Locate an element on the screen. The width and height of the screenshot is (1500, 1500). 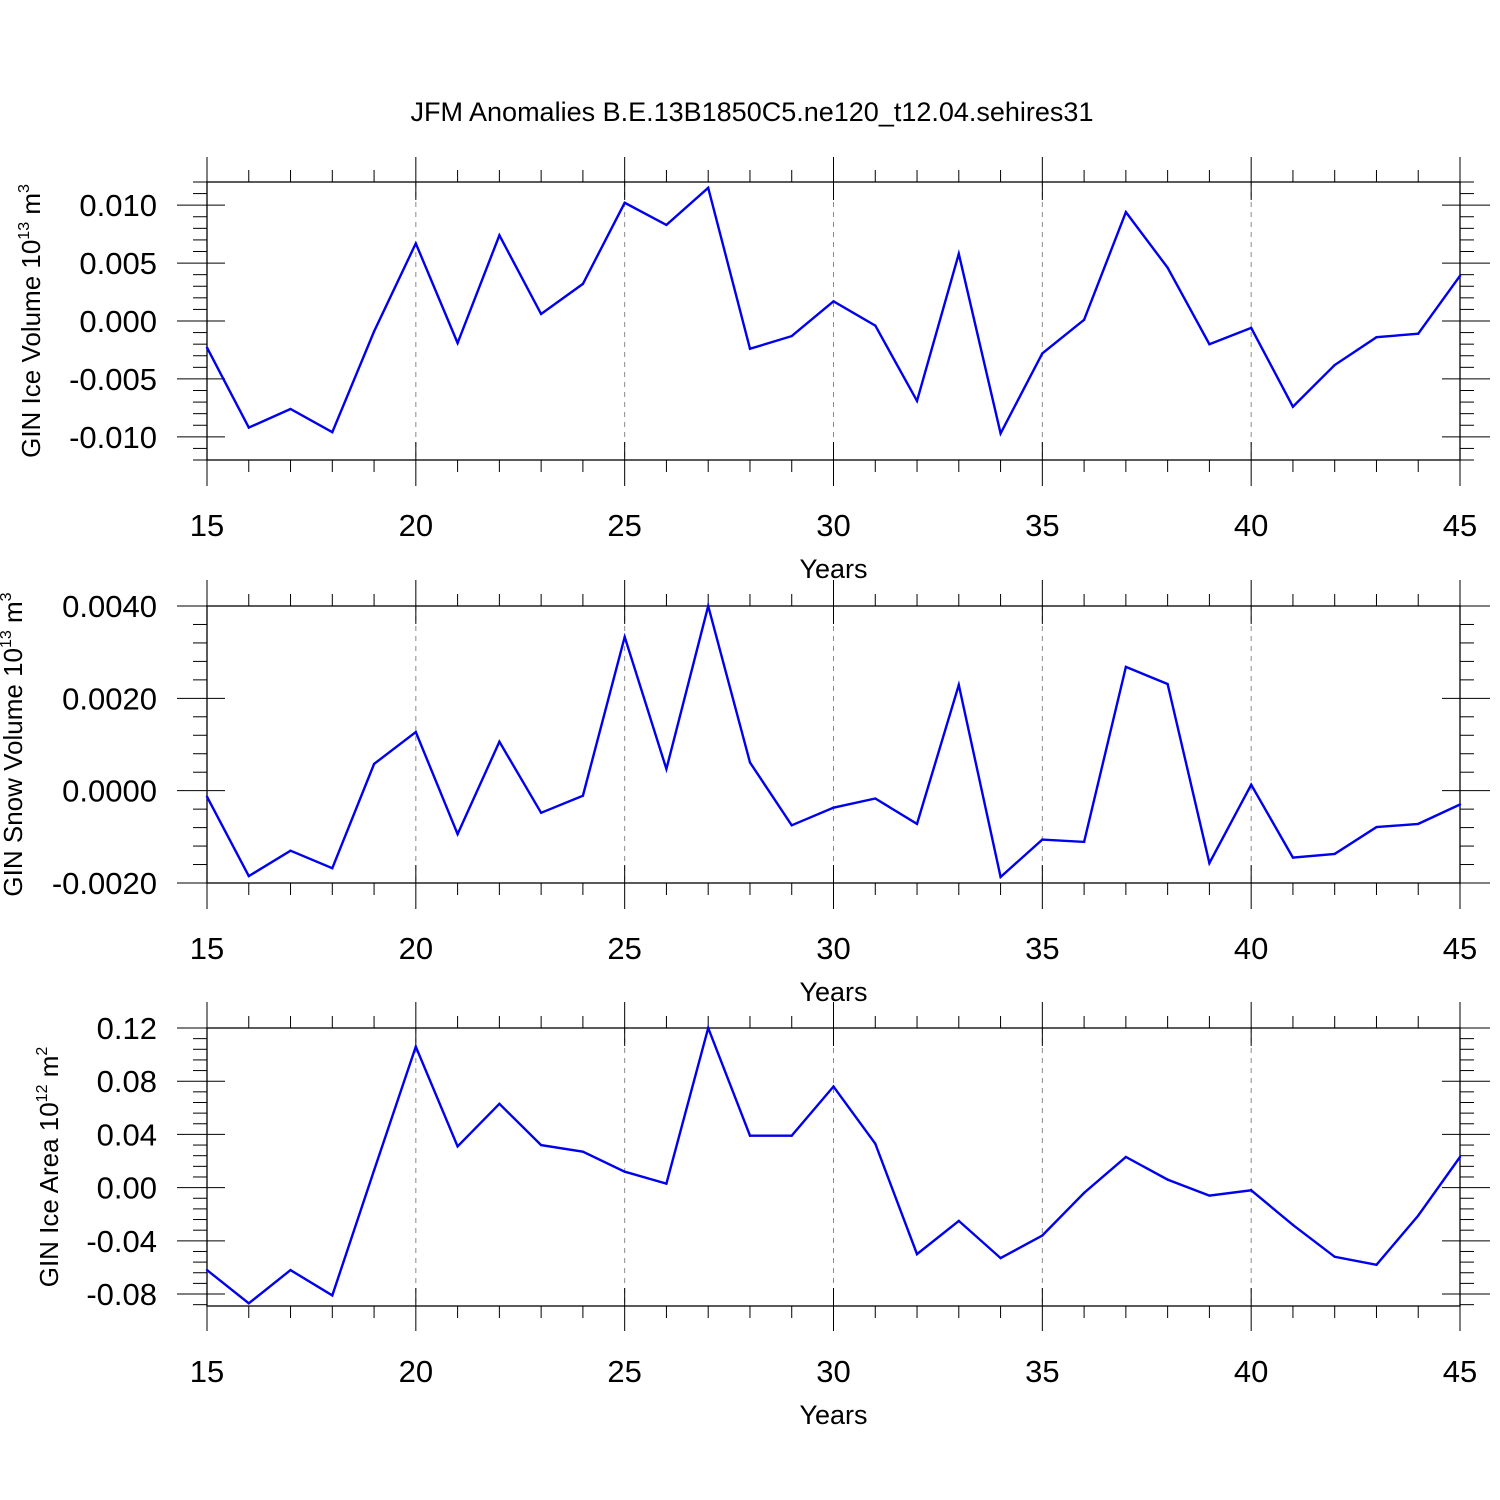
y-tick-label: -0.005 is located at coordinates (113, 379).